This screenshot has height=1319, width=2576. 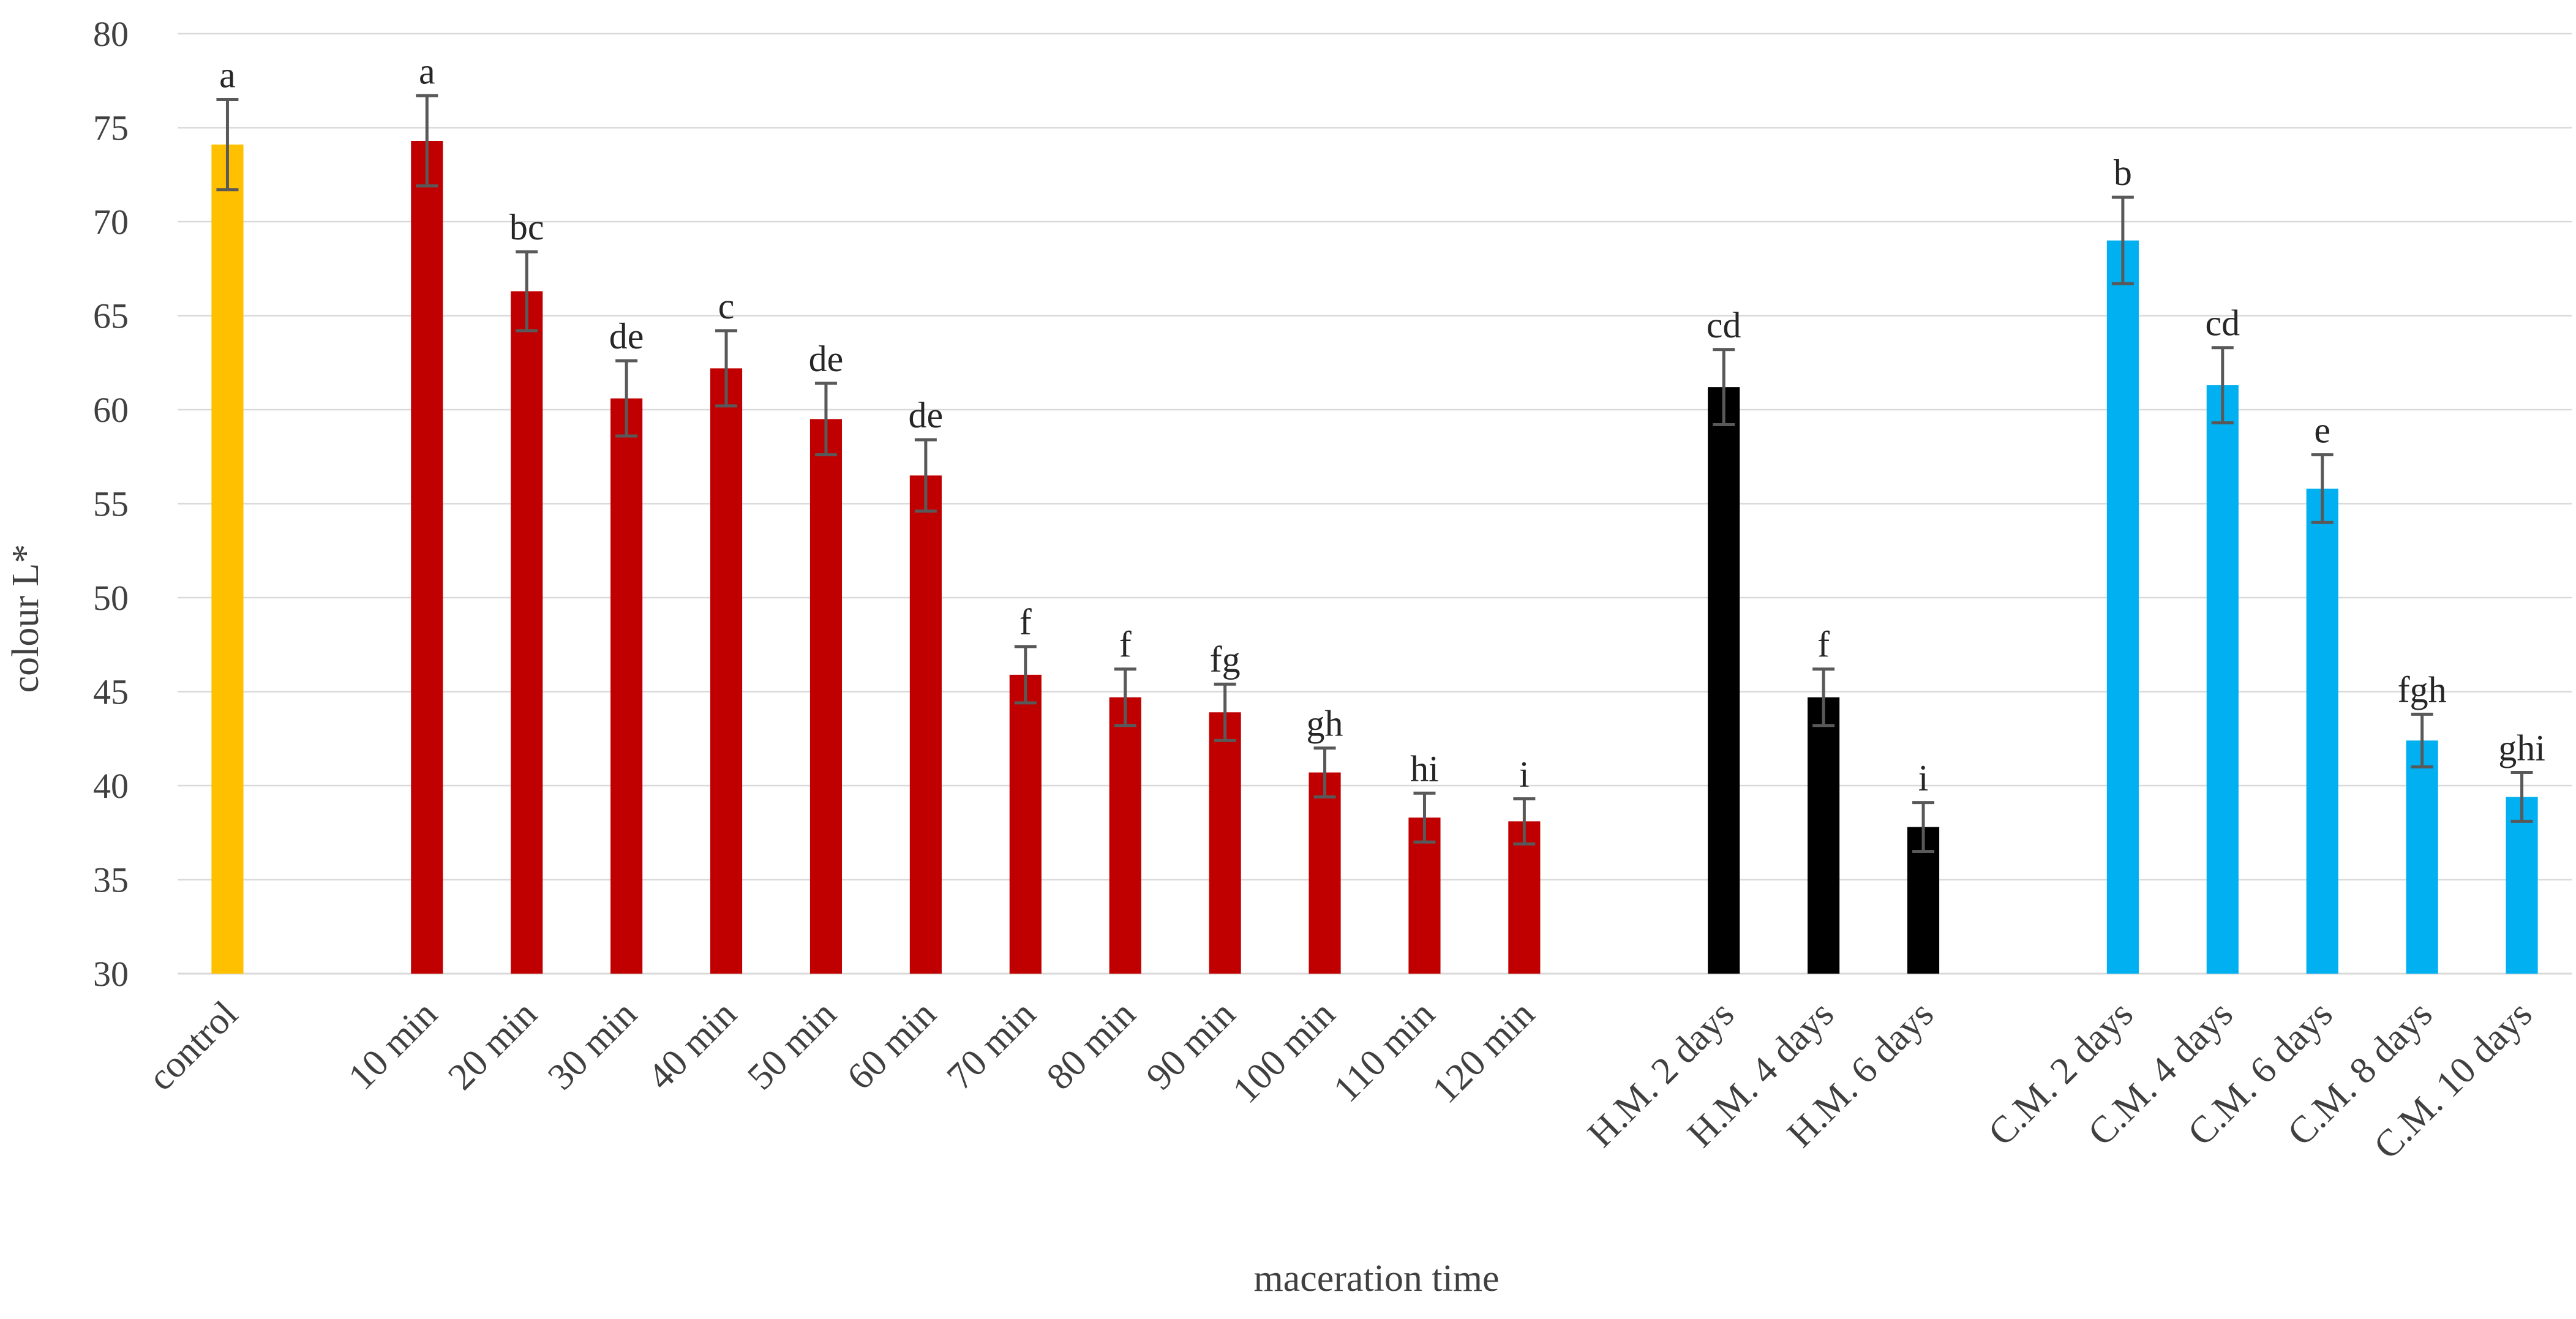 What do you see at coordinates (111, 222) in the screenshot?
I see `y-tick-label: 70` at bounding box center [111, 222].